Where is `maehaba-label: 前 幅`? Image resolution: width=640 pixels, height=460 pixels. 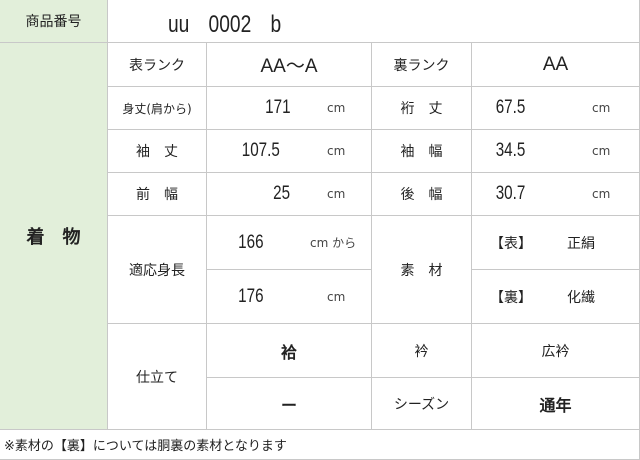
maehaba-label: 前 幅 is located at coordinates (157, 194).